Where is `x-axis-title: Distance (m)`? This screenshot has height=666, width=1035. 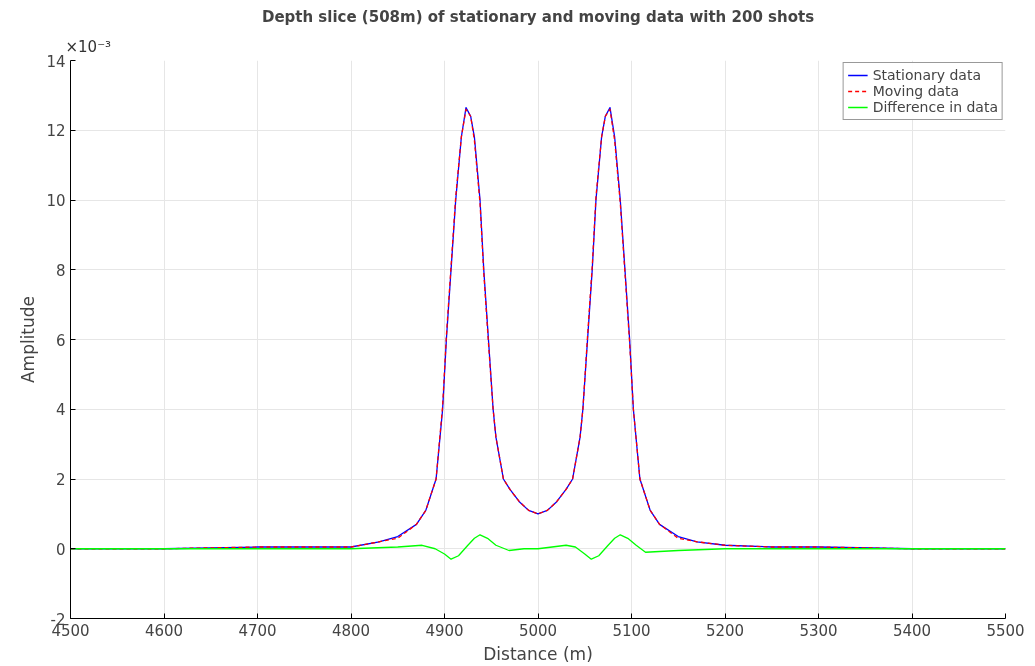 x-axis-title: Distance (m) is located at coordinates (538, 653).